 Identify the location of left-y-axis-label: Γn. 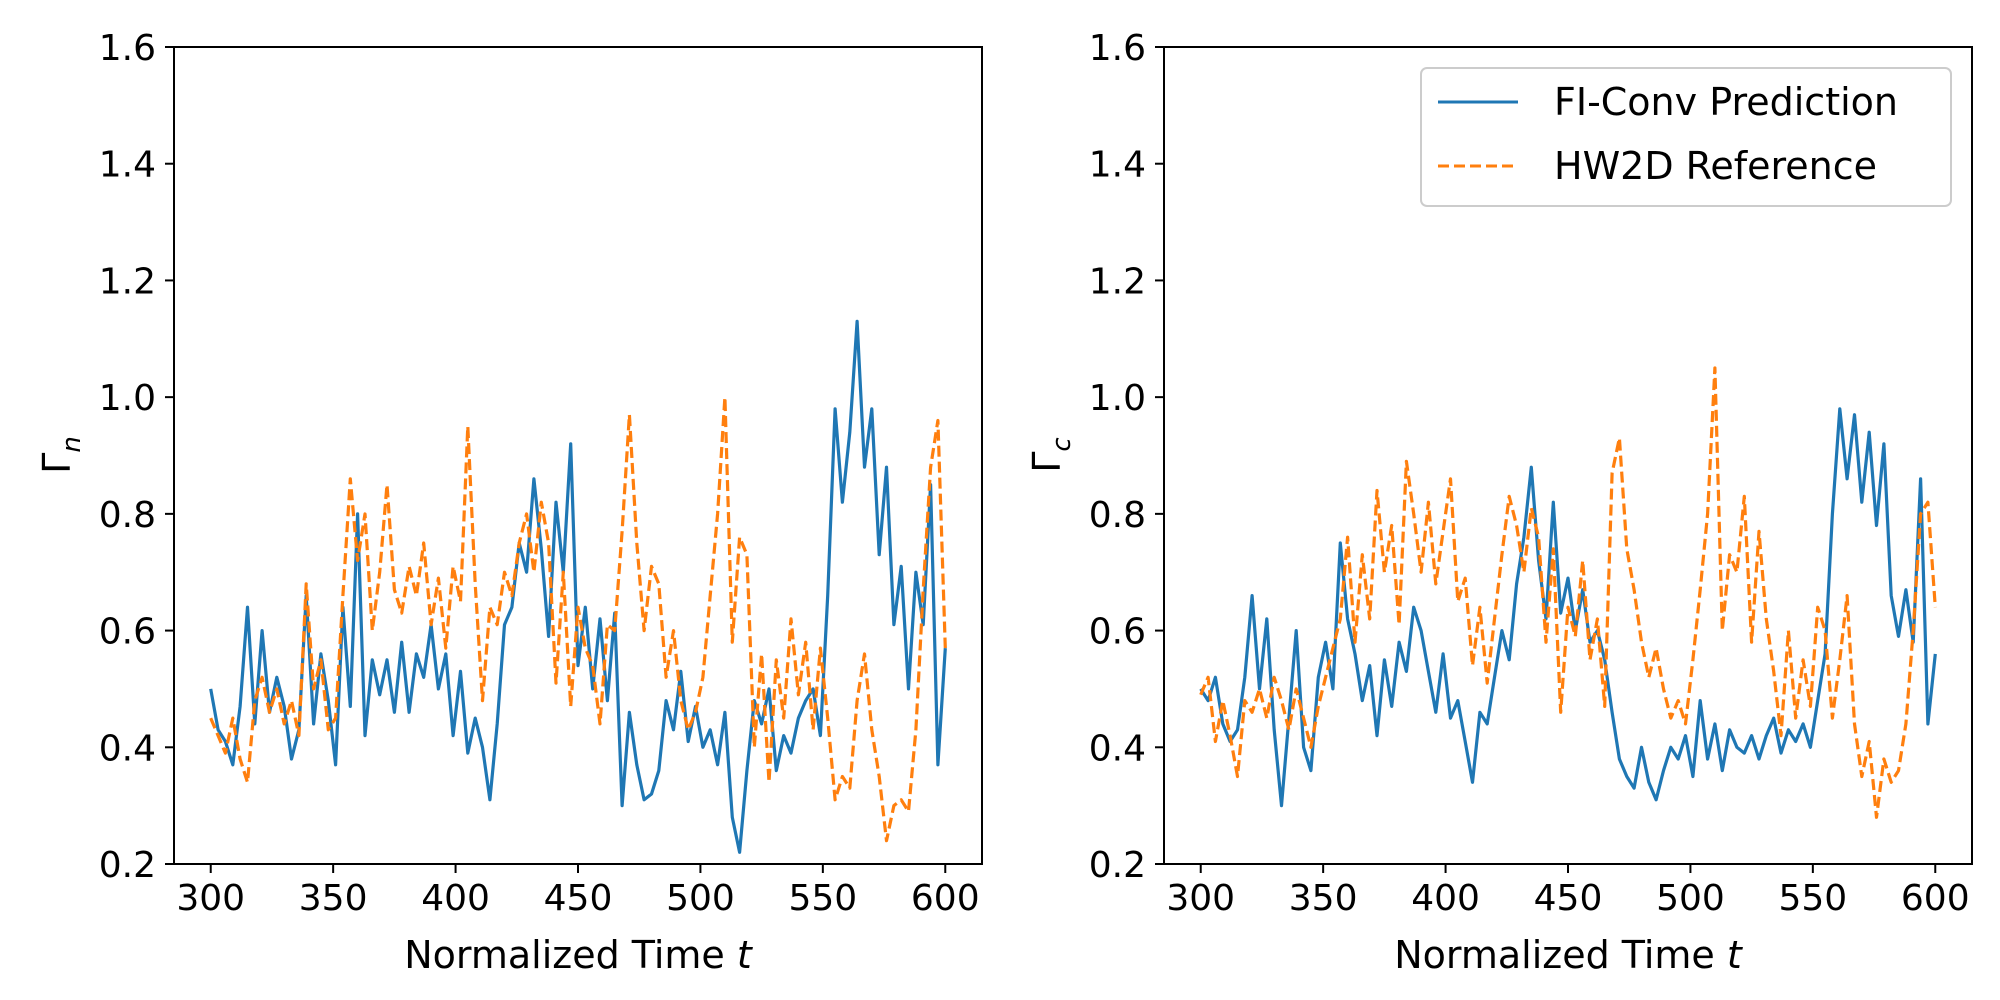
(61, 455).